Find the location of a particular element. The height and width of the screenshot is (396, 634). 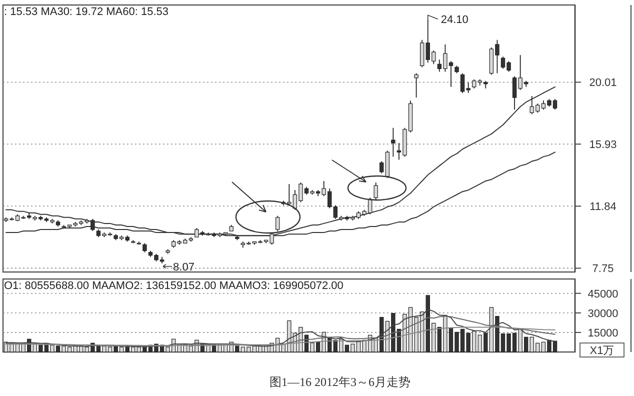

y-tick-label: 15000 is located at coordinates (603, 333).